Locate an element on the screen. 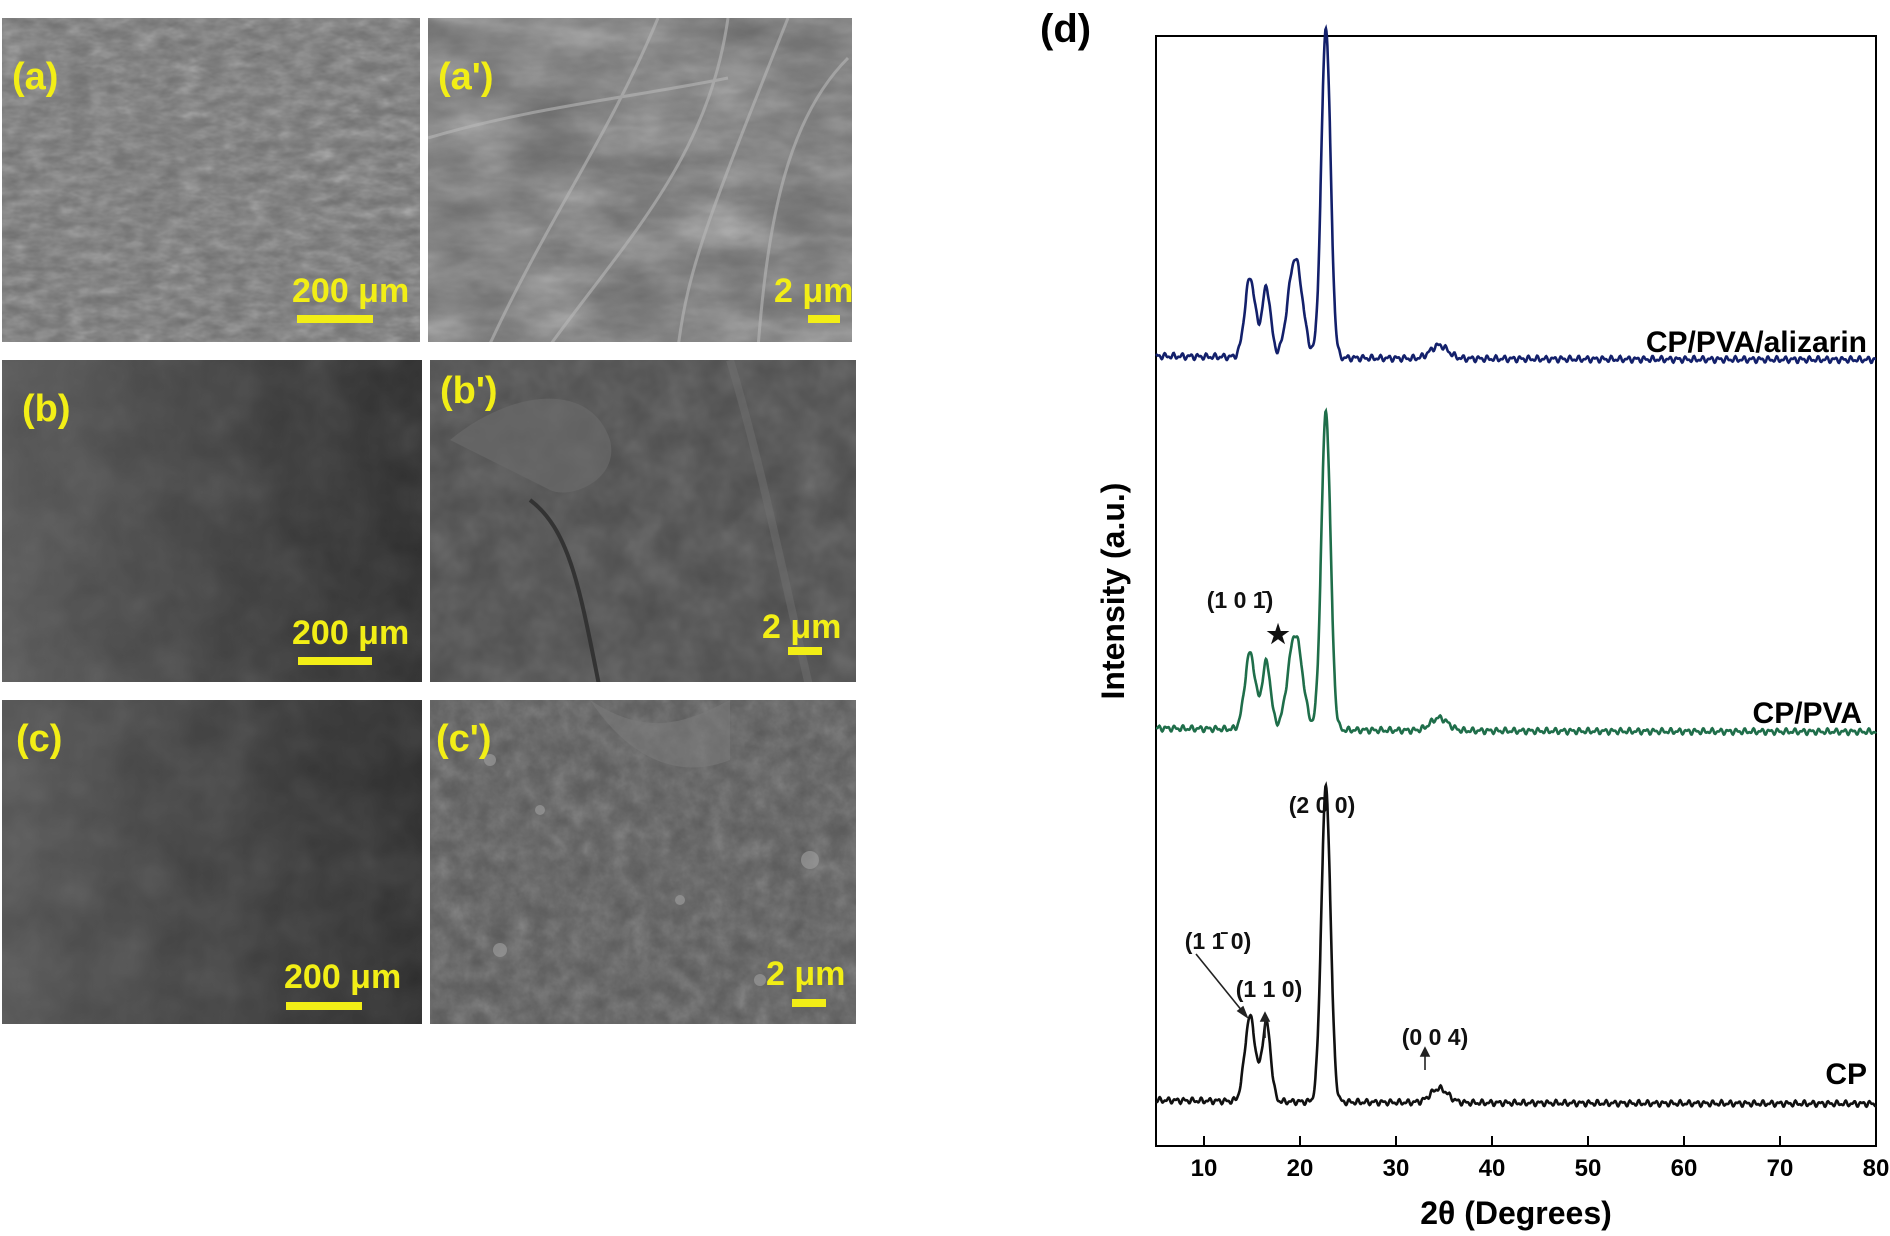  x-tick-label: 70 is located at coordinates (1780, 1168).